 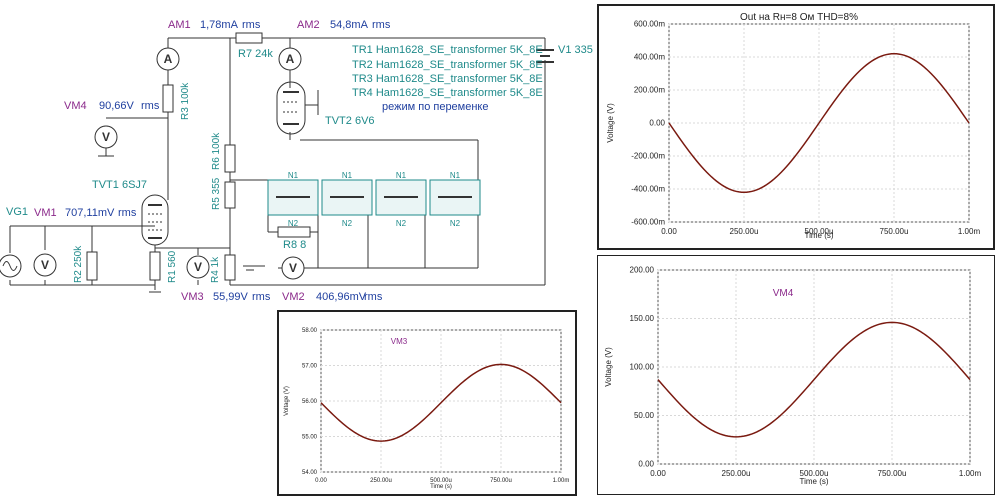 What do you see at coordinates (172, 266) in the screenshot?
I see `r1-label: R1 560` at bounding box center [172, 266].